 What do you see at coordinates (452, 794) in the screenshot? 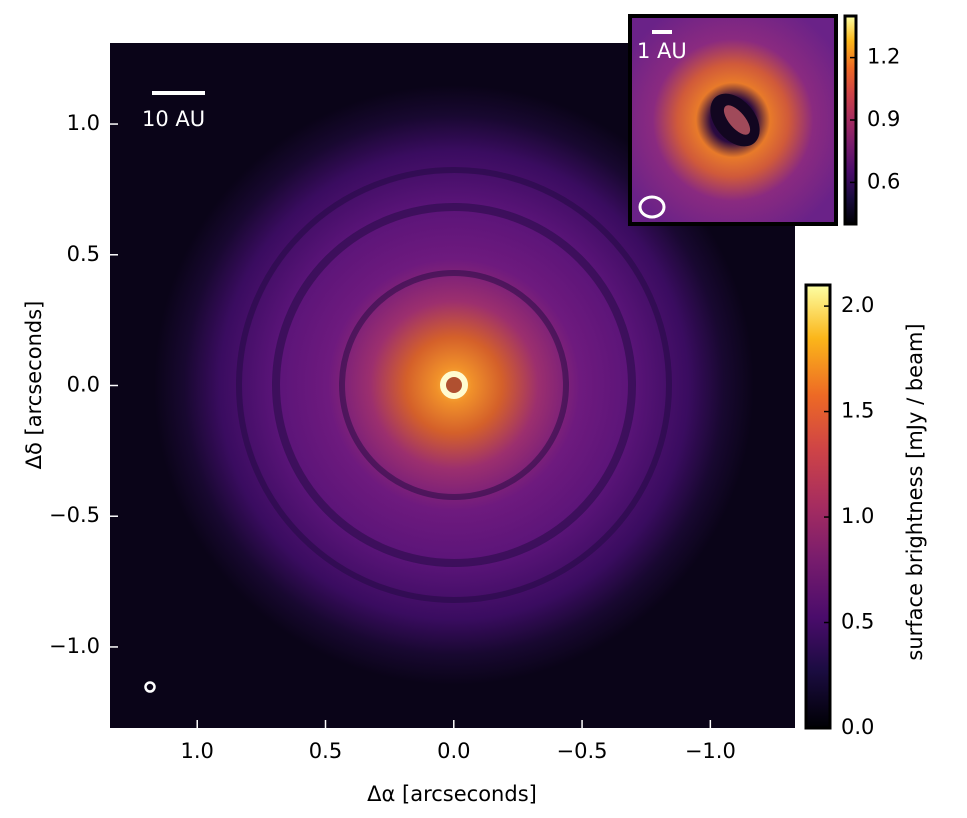
I see `x-axis-label: Δα [arcseconds]` at bounding box center [452, 794].